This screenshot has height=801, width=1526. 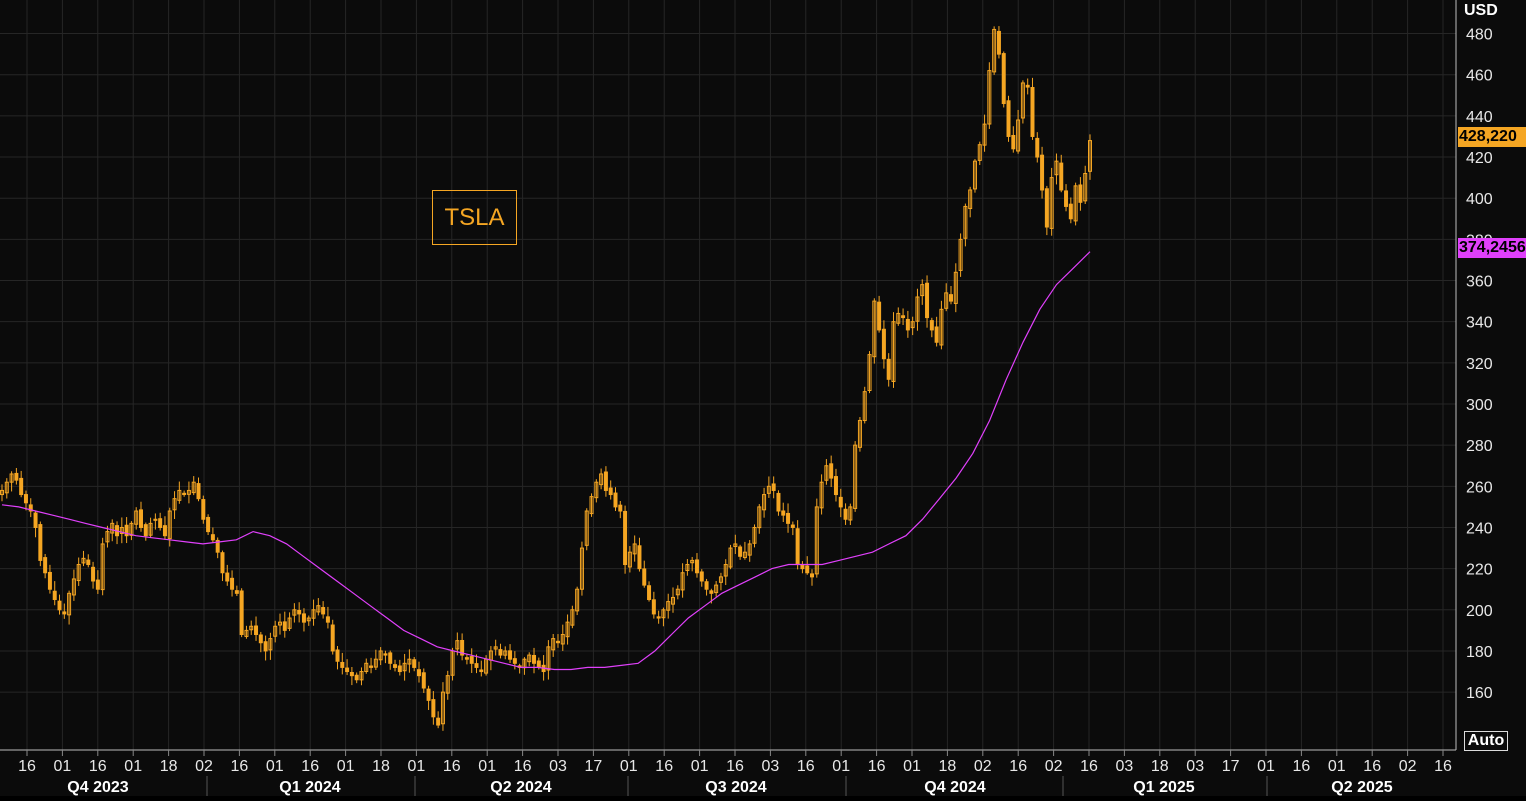 I want to click on y-tick-label: 480, so click(x=1479, y=35).